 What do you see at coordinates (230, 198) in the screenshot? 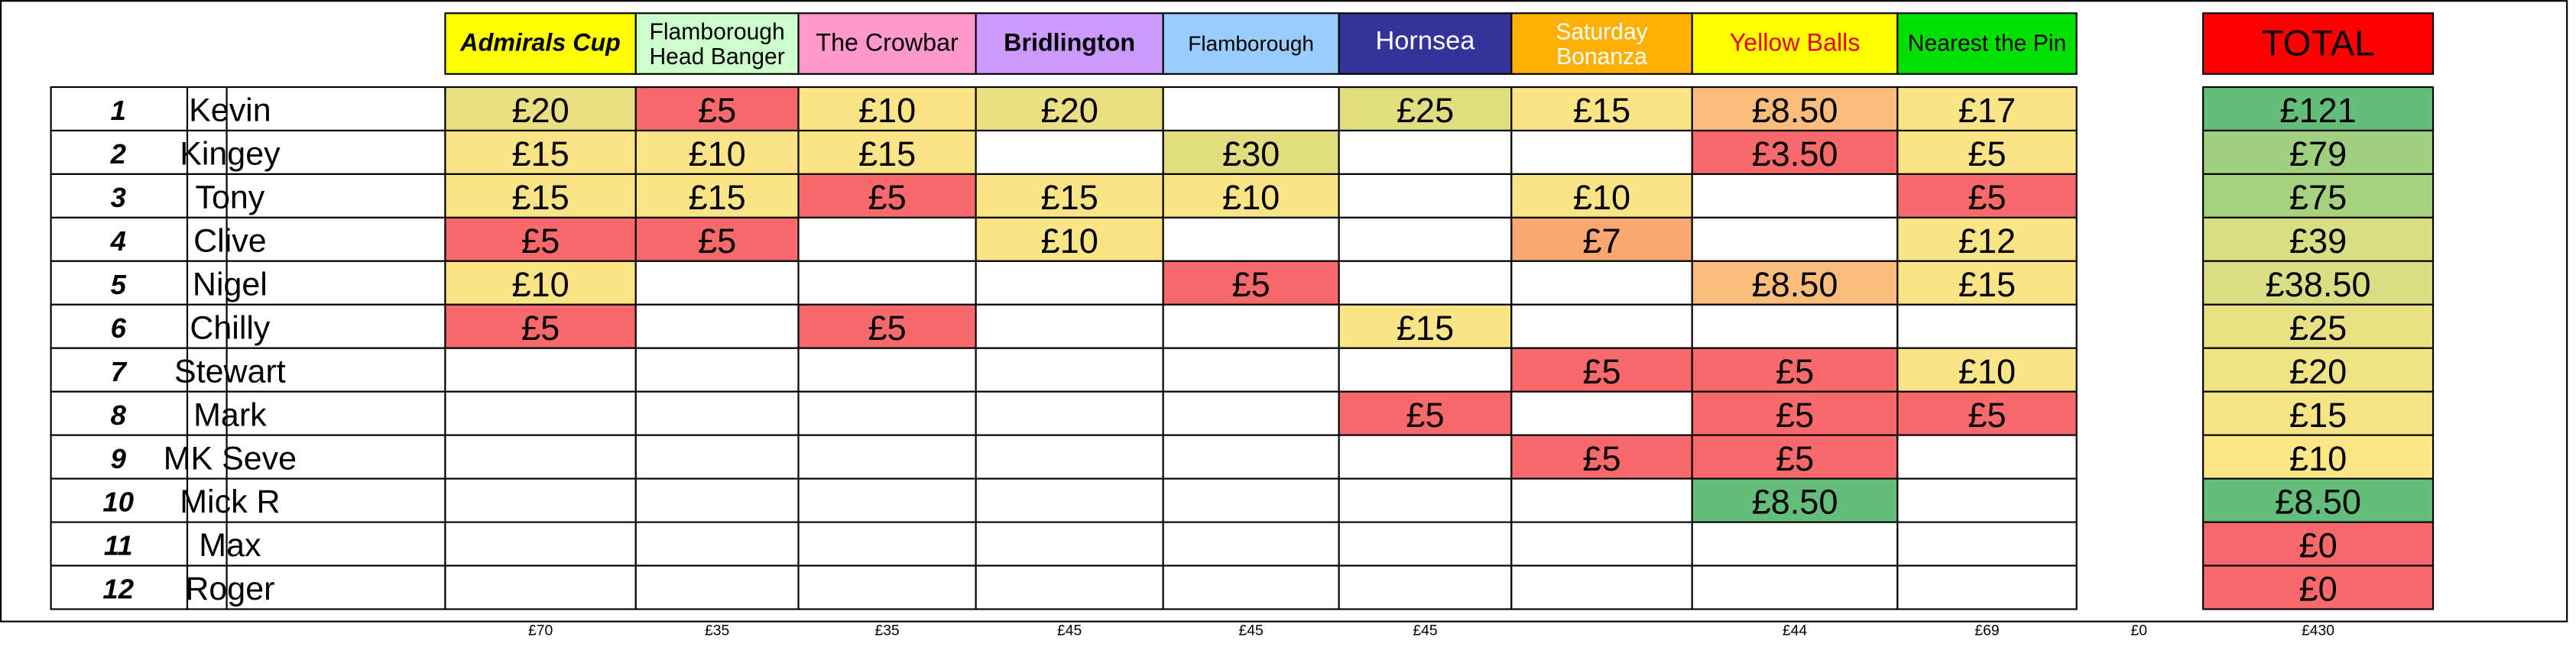
I see `player-name: Tony` at bounding box center [230, 198].